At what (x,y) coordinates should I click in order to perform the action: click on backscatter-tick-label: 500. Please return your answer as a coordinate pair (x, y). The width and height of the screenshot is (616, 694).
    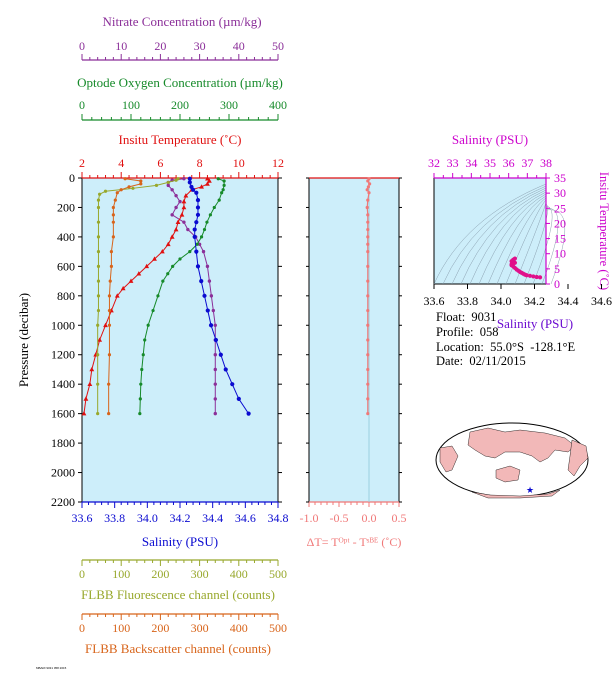
    Looking at the image, I should click on (278, 628).